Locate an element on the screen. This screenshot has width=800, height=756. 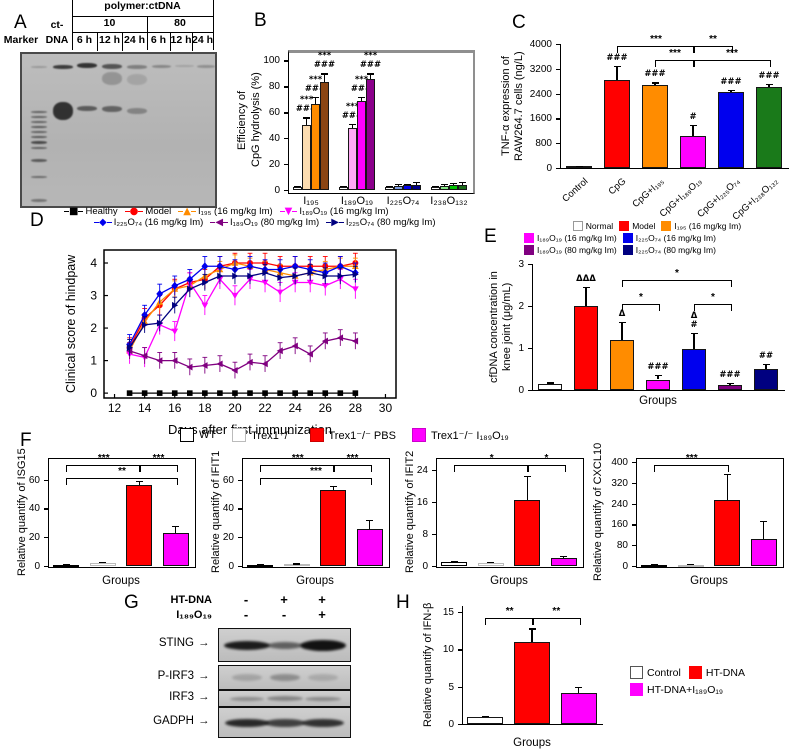
blot-label-sting: STING is located at coordinates (176, 643).